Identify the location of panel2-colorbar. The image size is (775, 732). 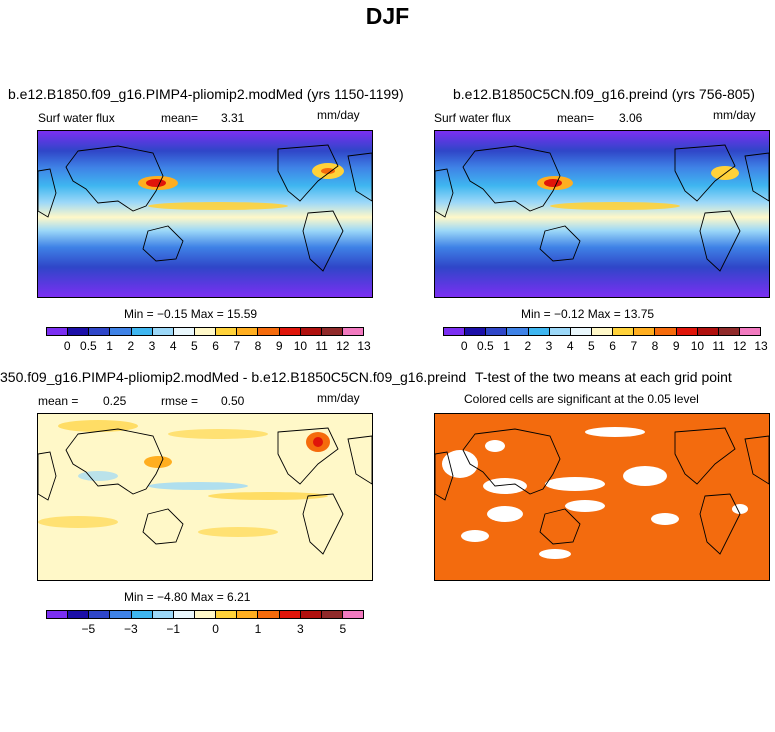
(602, 331).